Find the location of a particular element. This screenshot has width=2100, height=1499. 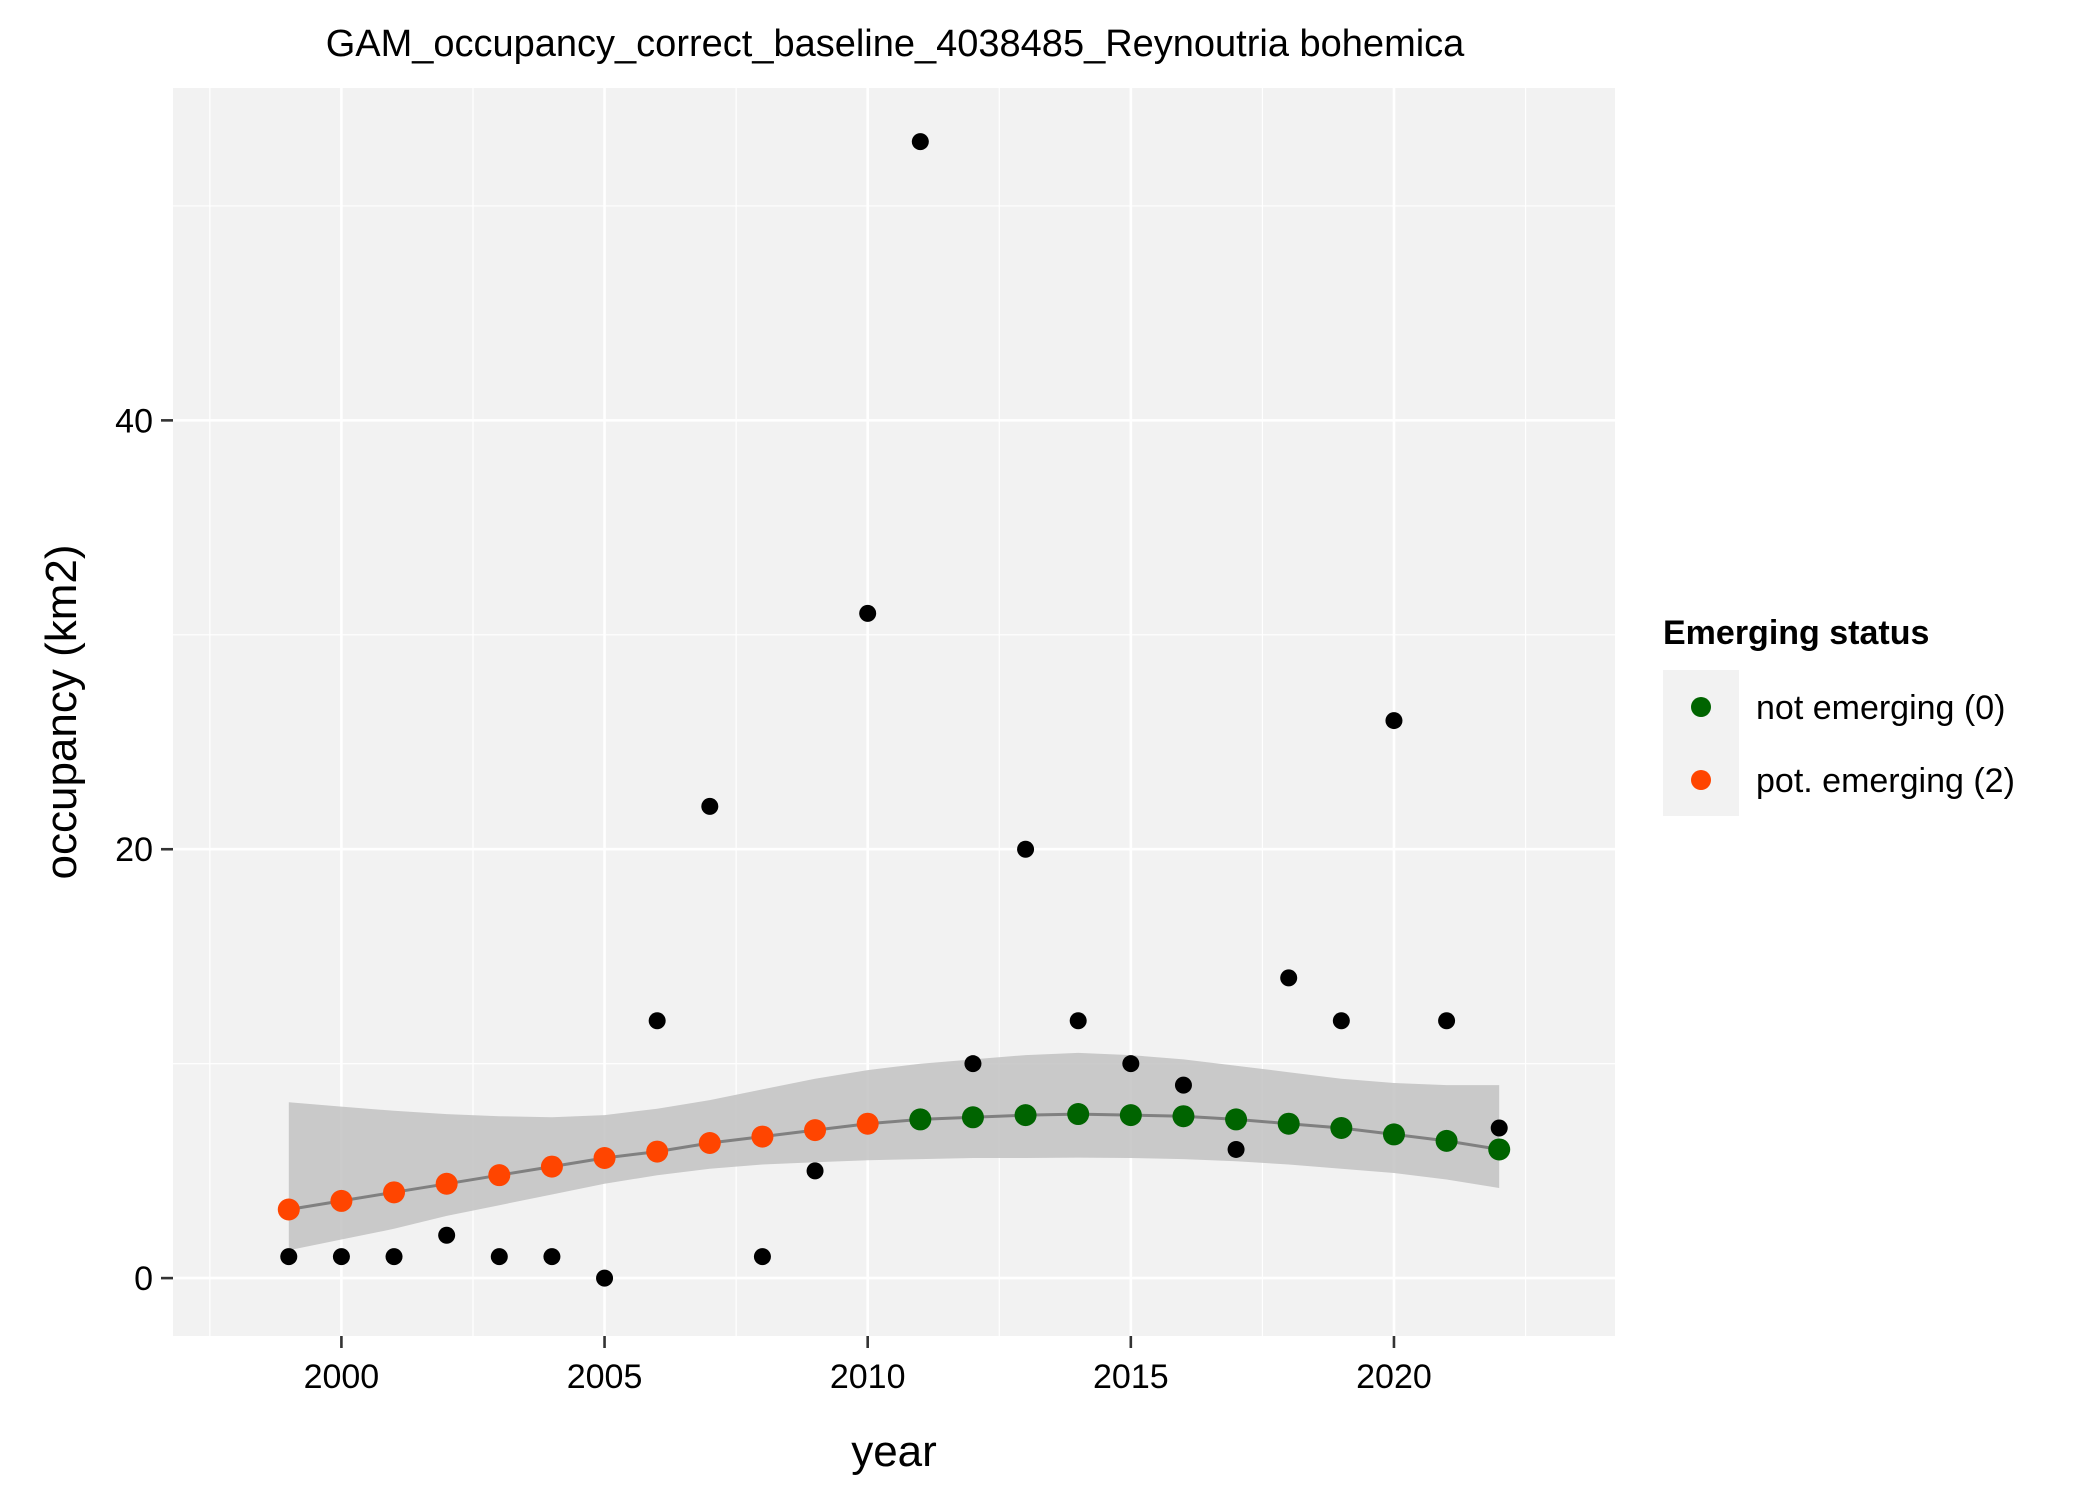

x-axis: 2000 2005 2010 2015 2020 is located at coordinates (868, 1366).